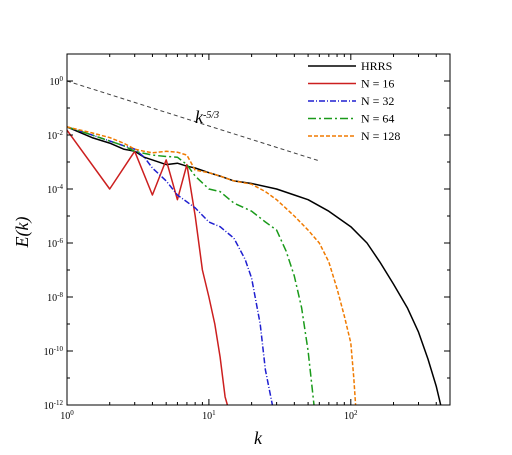 Image resolution: width=512 pixels, height=455 pixels. I want to click on reference-slope-line, so click(193, 121).